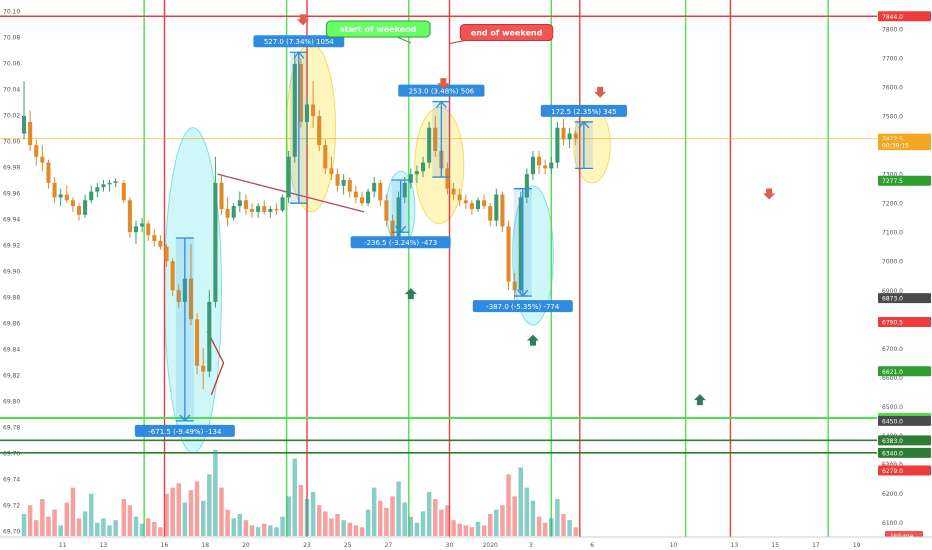 The height and width of the screenshot is (550, 932). I want to click on left-axis-tick: 70.02, so click(11, 116).